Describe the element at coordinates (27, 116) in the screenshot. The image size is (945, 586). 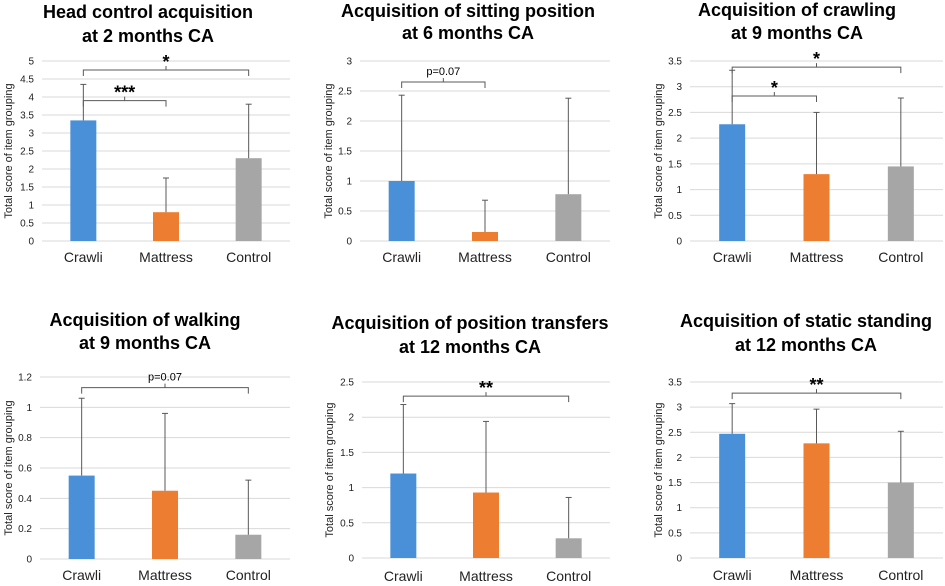
I see `chart-1-ytick-label: 3.5` at that location.